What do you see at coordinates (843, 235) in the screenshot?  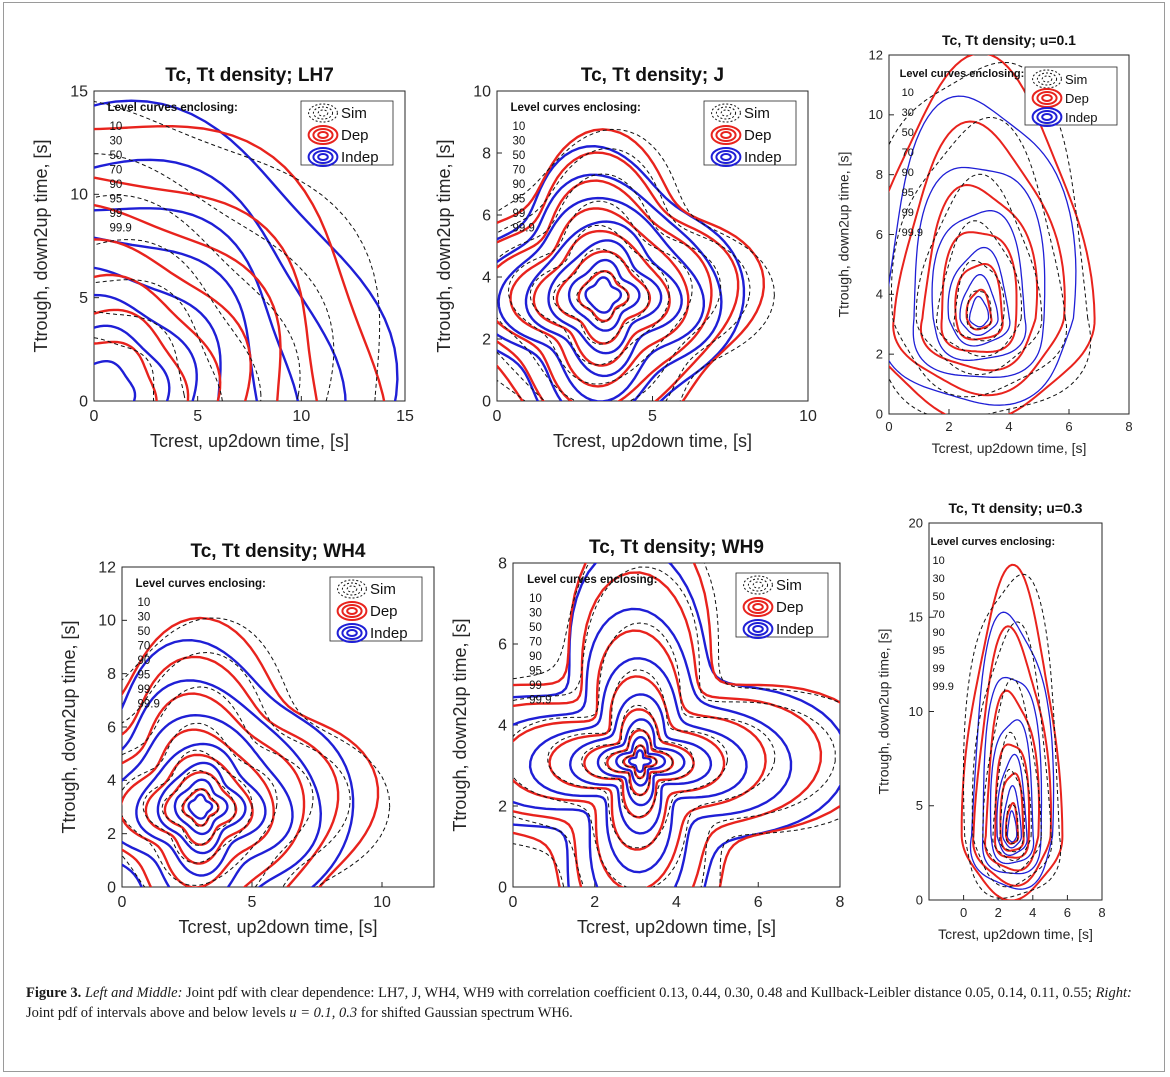 I see `y-axis-label: Ttrough, down2up time, [s]` at bounding box center [843, 235].